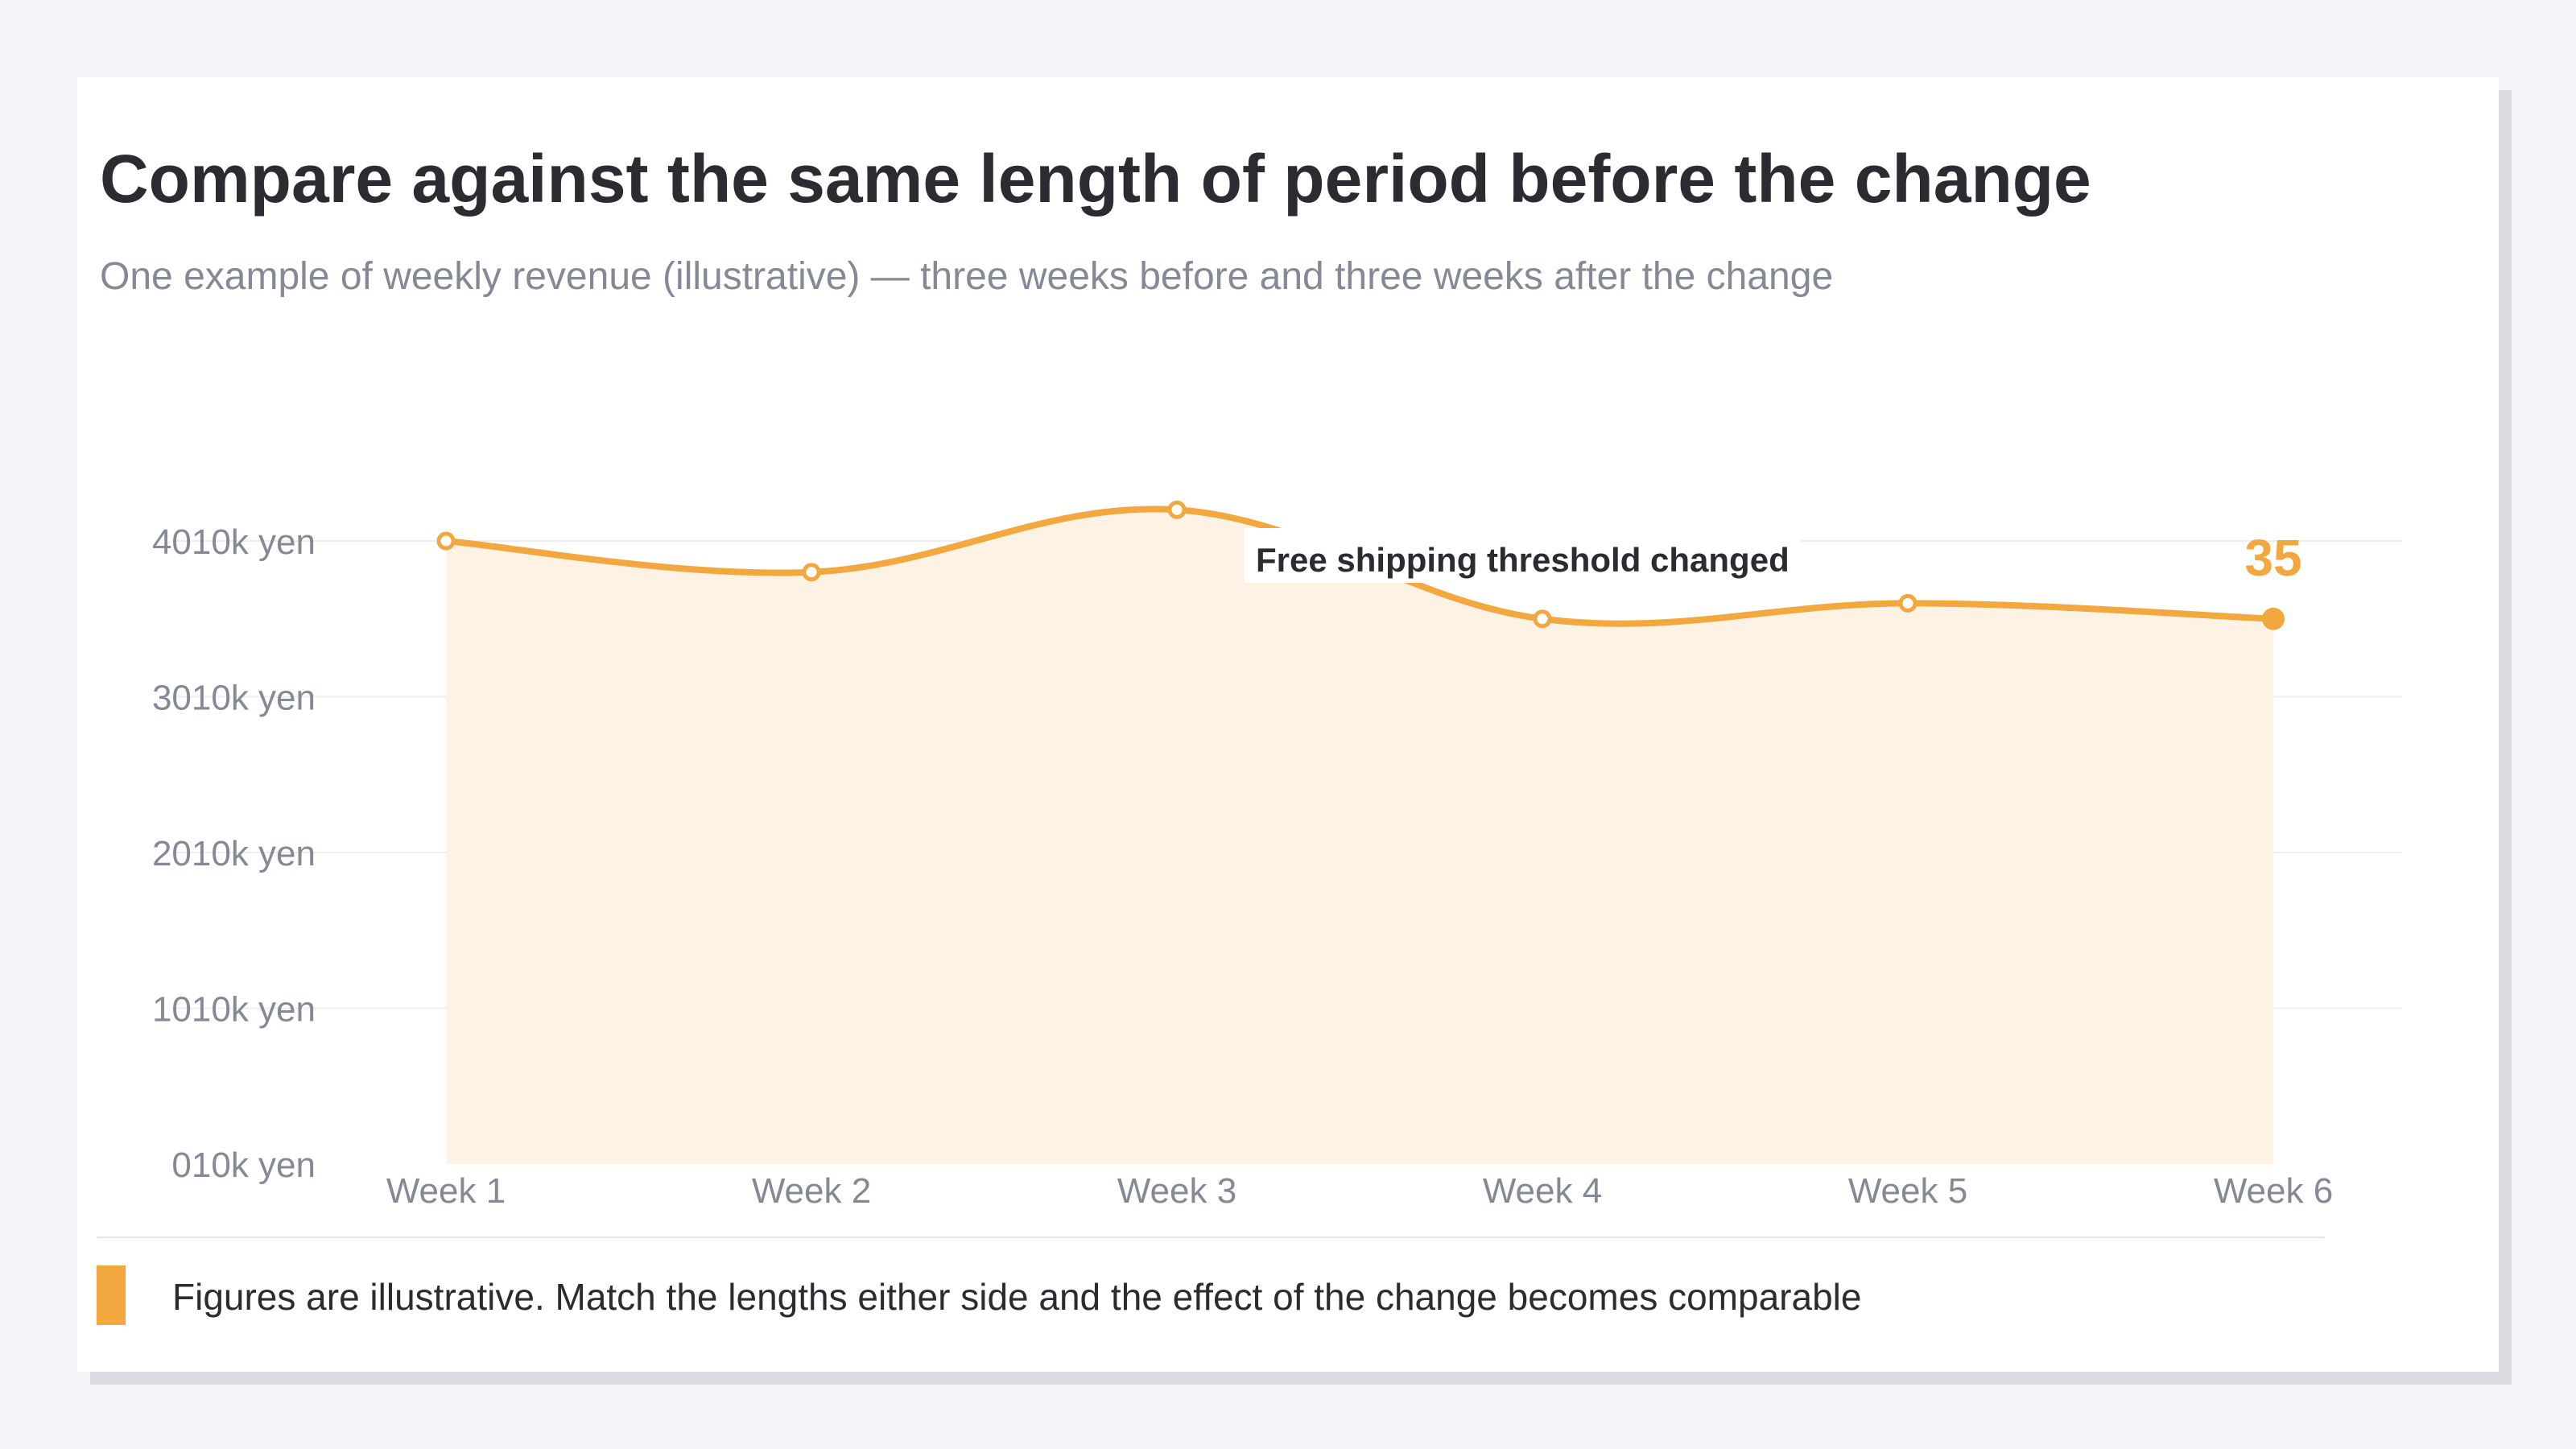 Image resolution: width=2576 pixels, height=1449 pixels. I want to click on annotation-background, so click(1523, 555).